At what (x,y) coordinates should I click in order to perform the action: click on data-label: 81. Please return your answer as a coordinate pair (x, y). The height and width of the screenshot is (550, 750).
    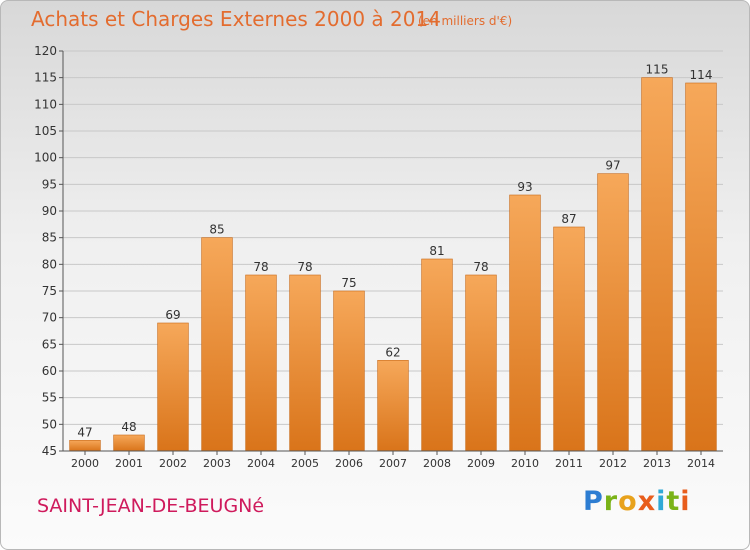
    Looking at the image, I should click on (436, 251).